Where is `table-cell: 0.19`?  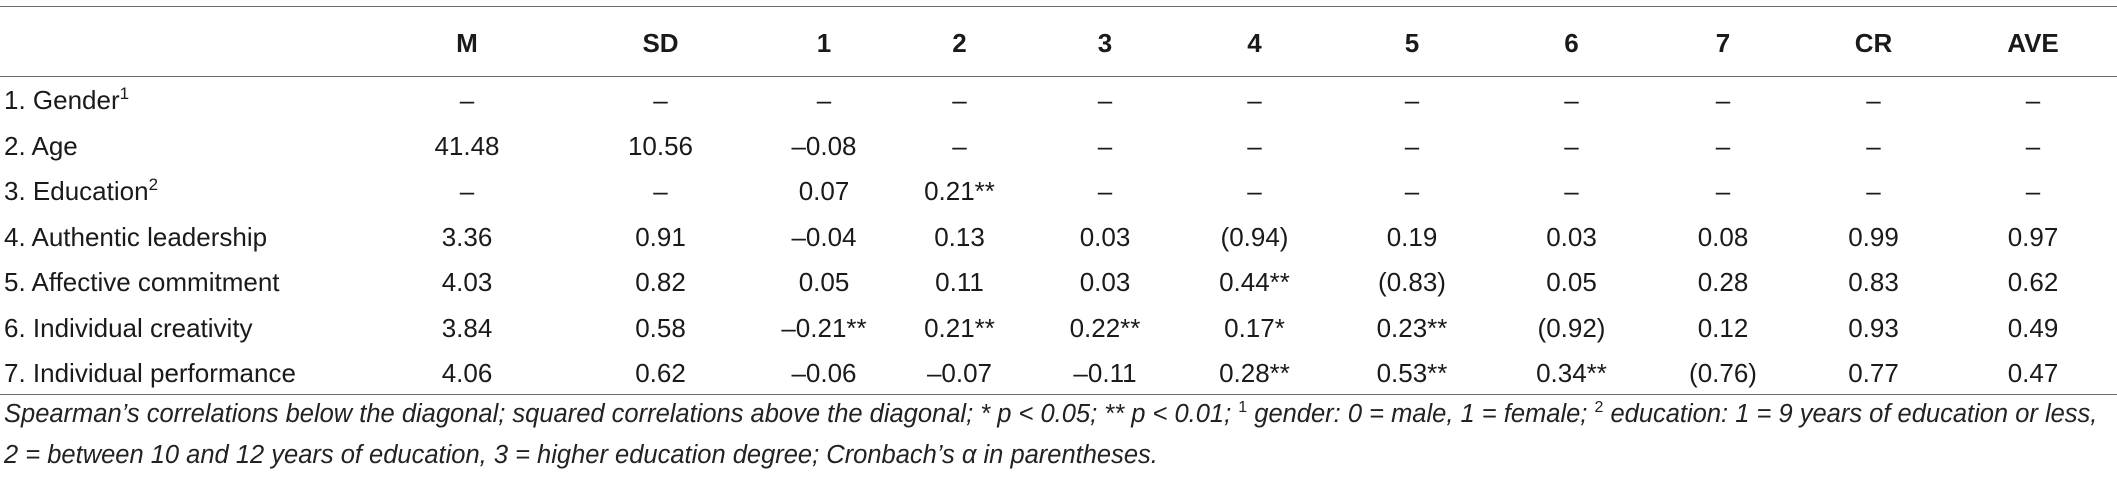 table-cell: 0.19 is located at coordinates (1412, 236).